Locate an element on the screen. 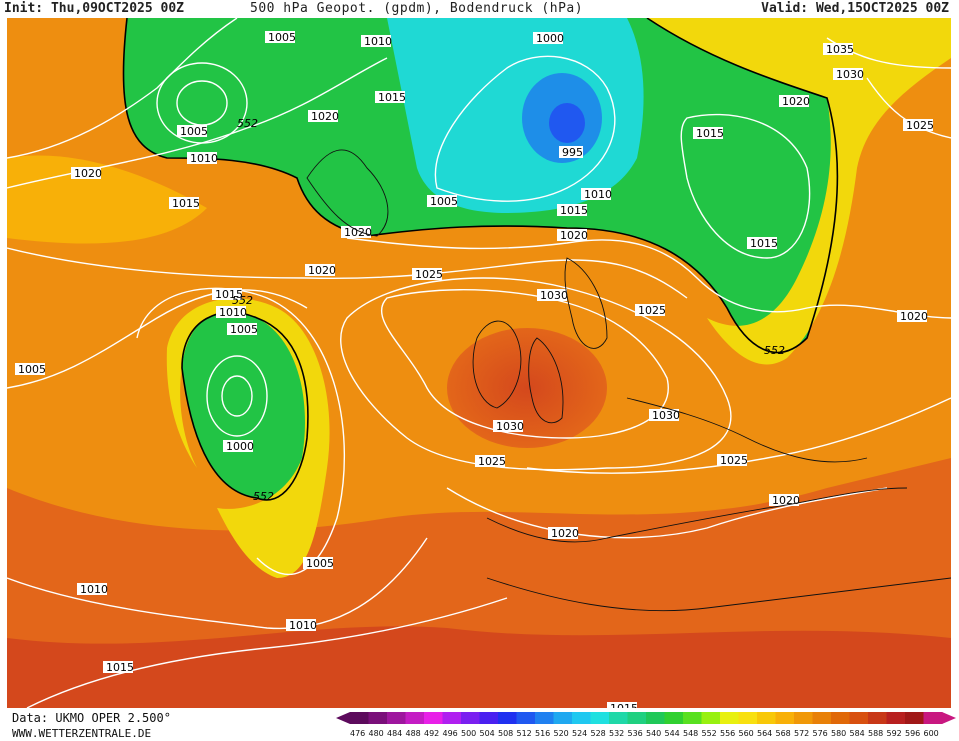  atlantic-low is located at coordinates (245, 406).